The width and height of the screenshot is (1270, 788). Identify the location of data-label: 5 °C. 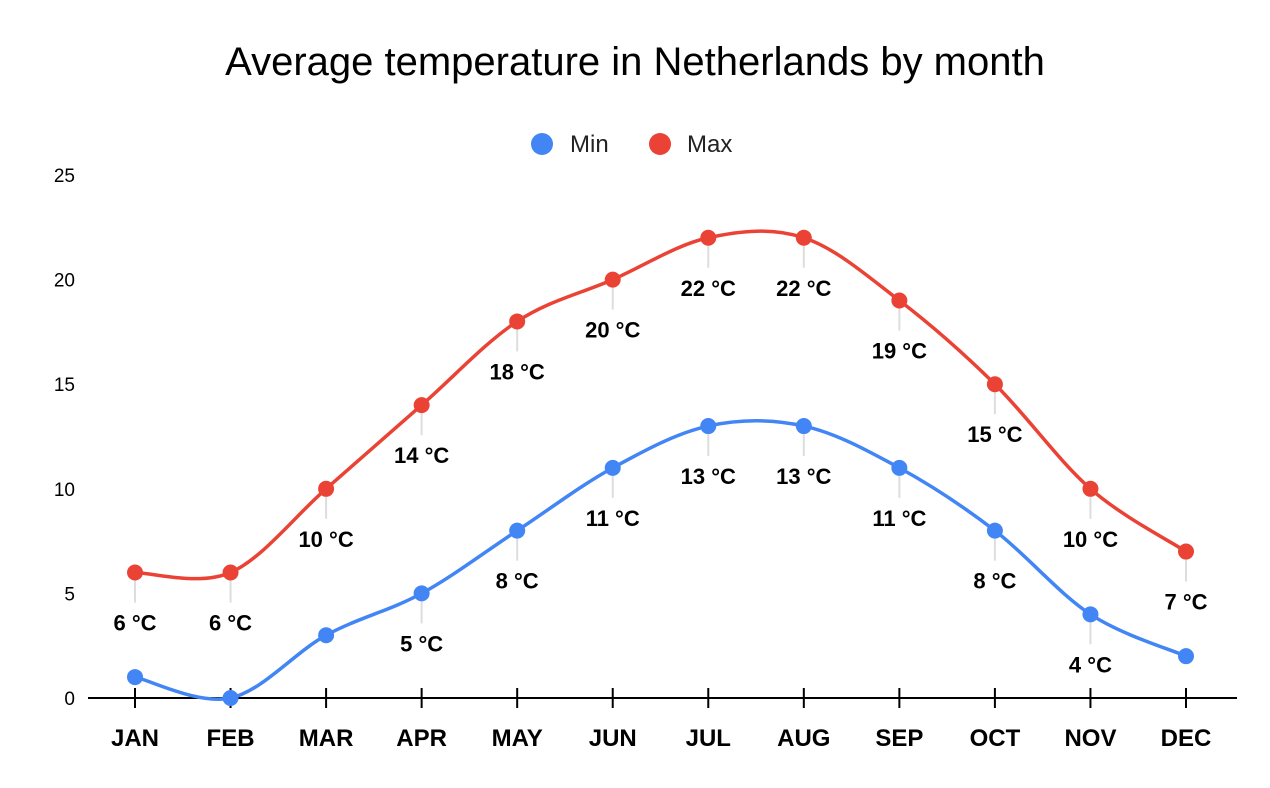
(421, 643).